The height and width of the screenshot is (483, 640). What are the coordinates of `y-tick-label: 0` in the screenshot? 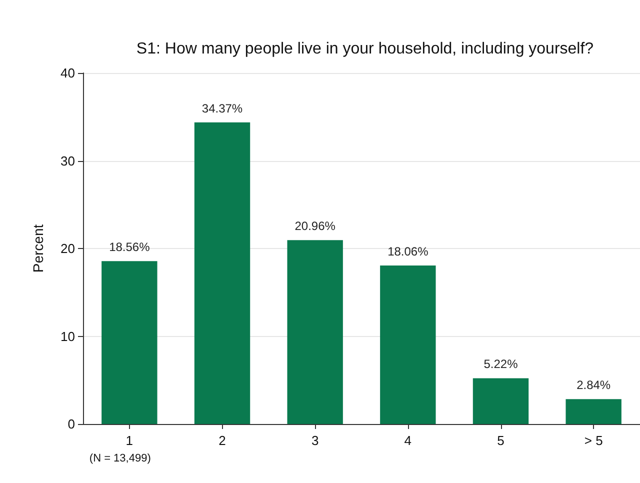 It's located at (71, 424).